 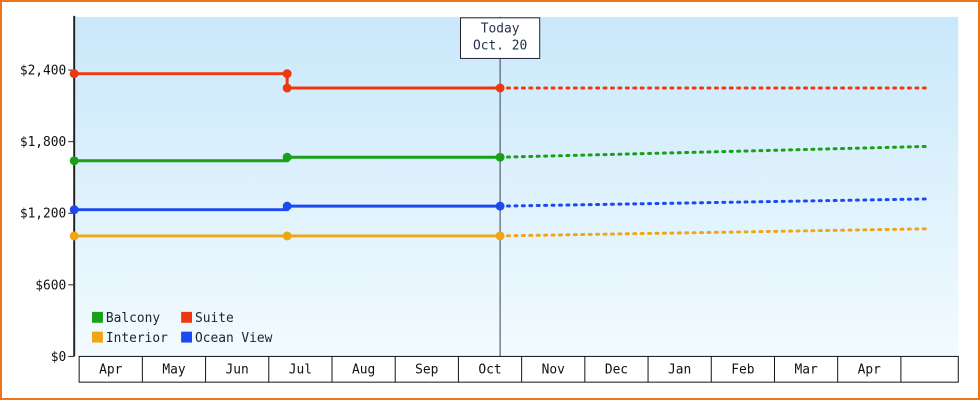 What do you see at coordinates (237, 370) in the screenshot?
I see `month-label-jun-2: Jun` at bounding box center [237, 370].